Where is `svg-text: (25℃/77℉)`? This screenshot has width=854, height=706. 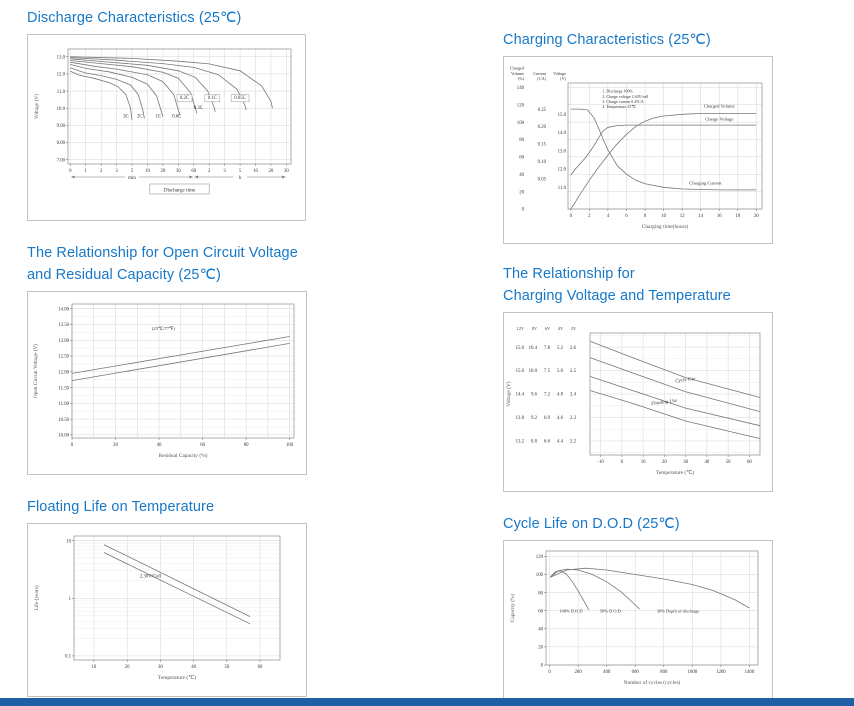 svg-text: (25℃/77℉) is located at coordinates (164, 328).